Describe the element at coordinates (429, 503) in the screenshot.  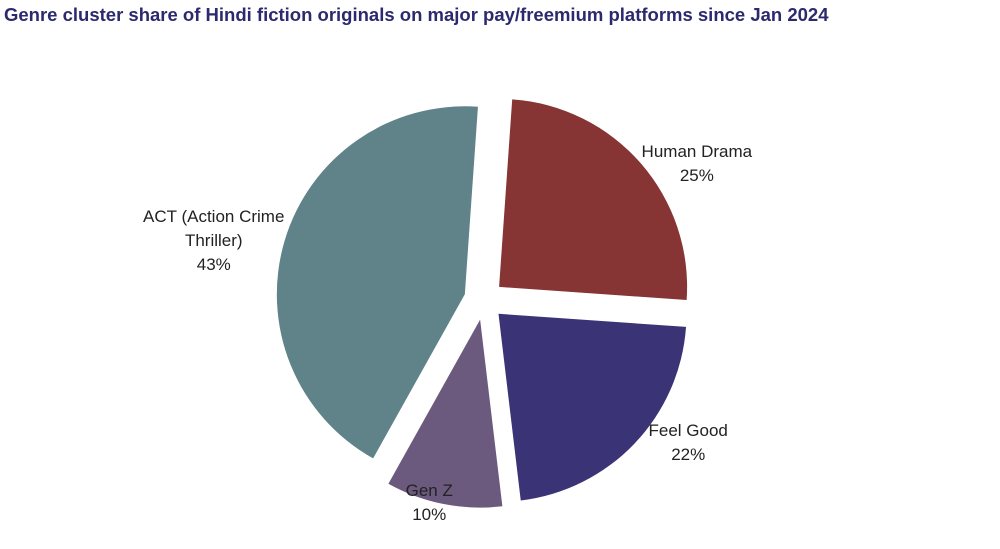
I see `slice-label: Gen Z 10%` at that location.